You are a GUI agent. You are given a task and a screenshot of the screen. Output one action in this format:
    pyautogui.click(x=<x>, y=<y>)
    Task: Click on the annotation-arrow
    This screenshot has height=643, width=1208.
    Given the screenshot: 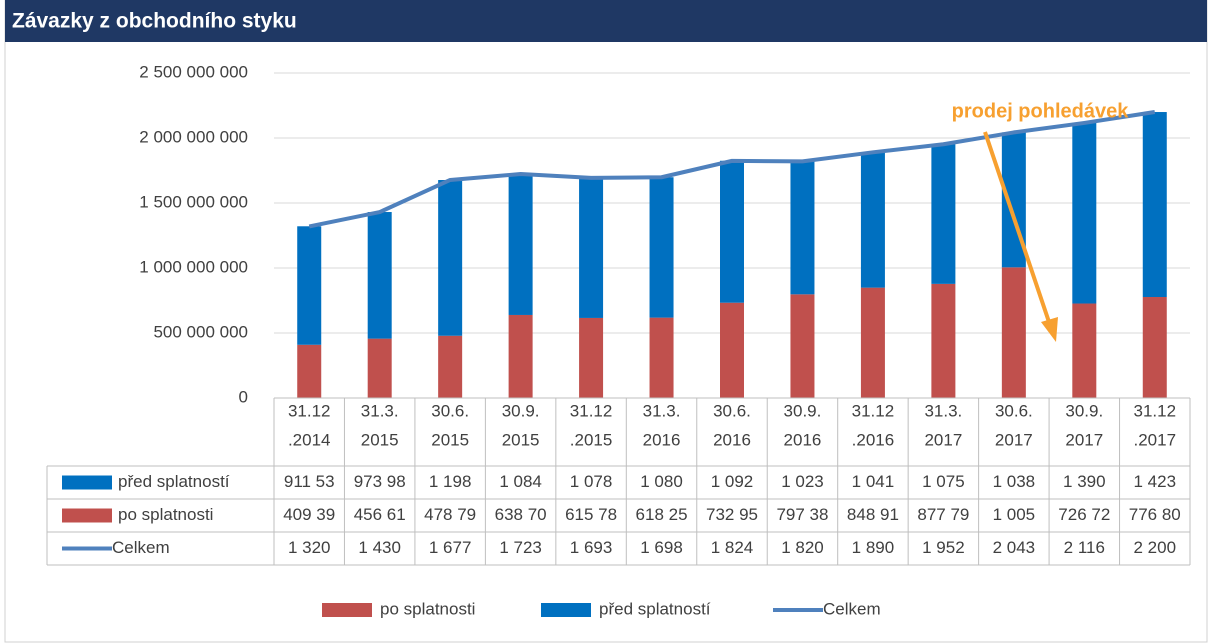 What is the action you would take?
    pyautogui.click(x=1020, y=236)
    